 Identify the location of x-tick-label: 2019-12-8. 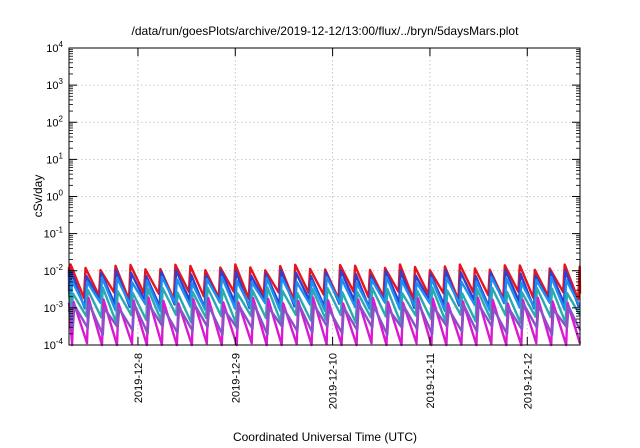
(139, 378).